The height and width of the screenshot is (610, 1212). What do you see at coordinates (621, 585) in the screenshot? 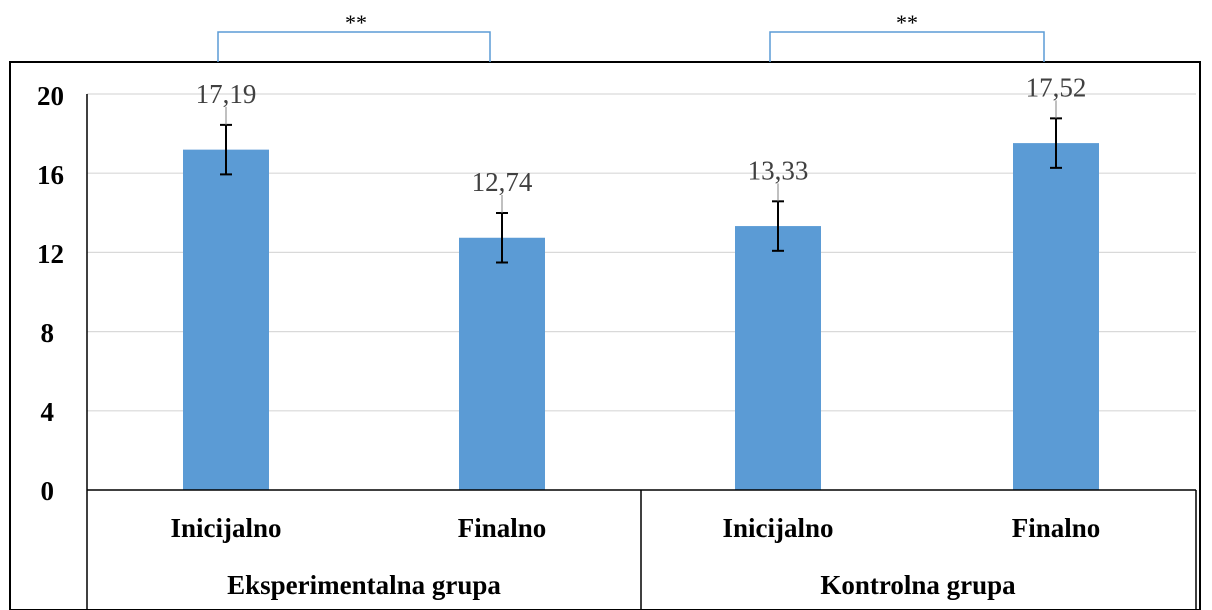
I see `x-group-labels: Eksperimentalna grupa Kontrolna grupa` at bounding box center [621, 585].